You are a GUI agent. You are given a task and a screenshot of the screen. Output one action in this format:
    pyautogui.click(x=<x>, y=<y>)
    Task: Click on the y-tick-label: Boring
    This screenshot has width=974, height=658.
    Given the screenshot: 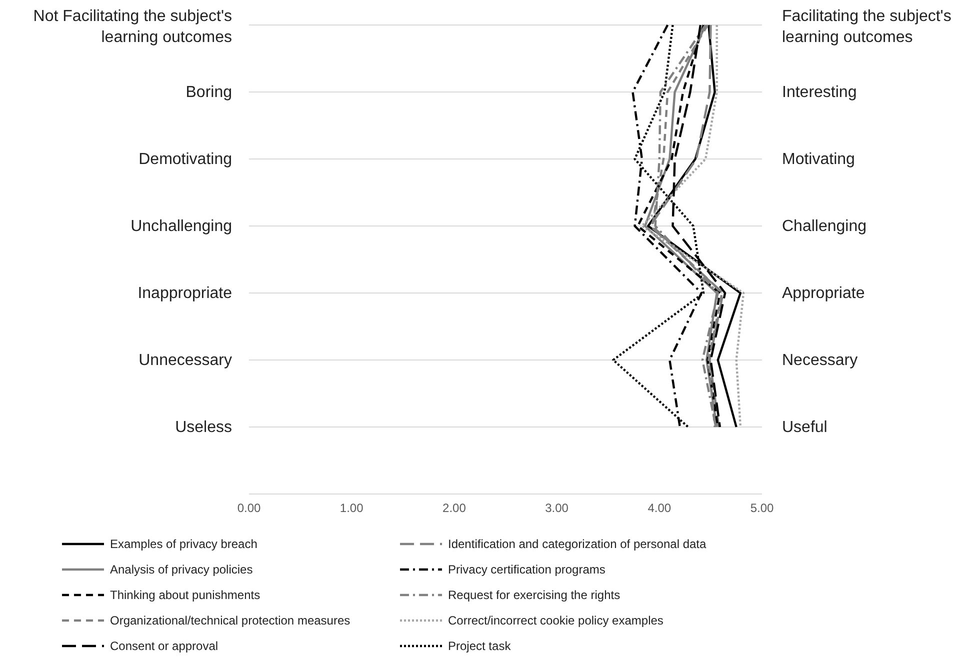 What is the action you would take?
    pyautogui.click(x=209, y=92)
    